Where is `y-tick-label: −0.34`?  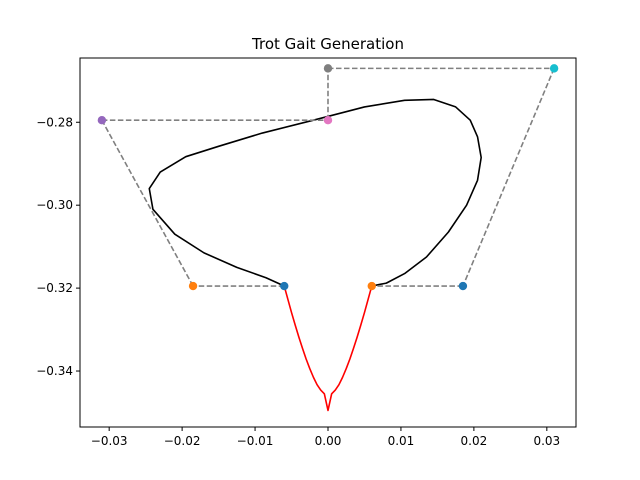 y-tick-label: −0.34 is located at coordinates (54, 371).